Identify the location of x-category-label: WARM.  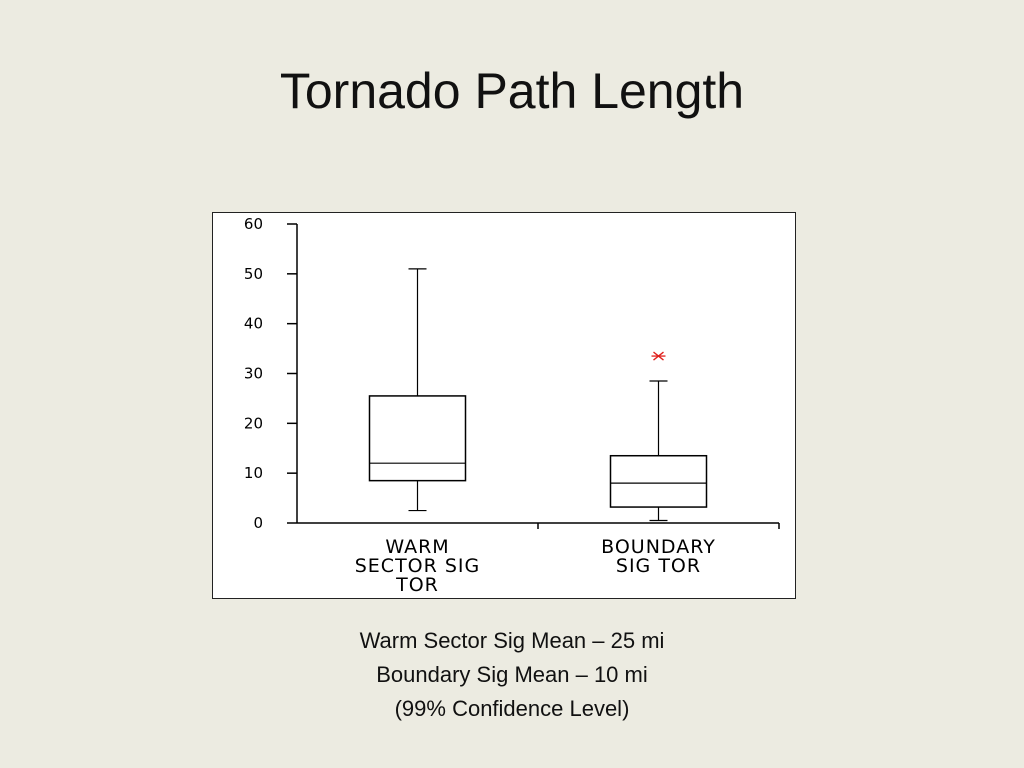
(417, 547).